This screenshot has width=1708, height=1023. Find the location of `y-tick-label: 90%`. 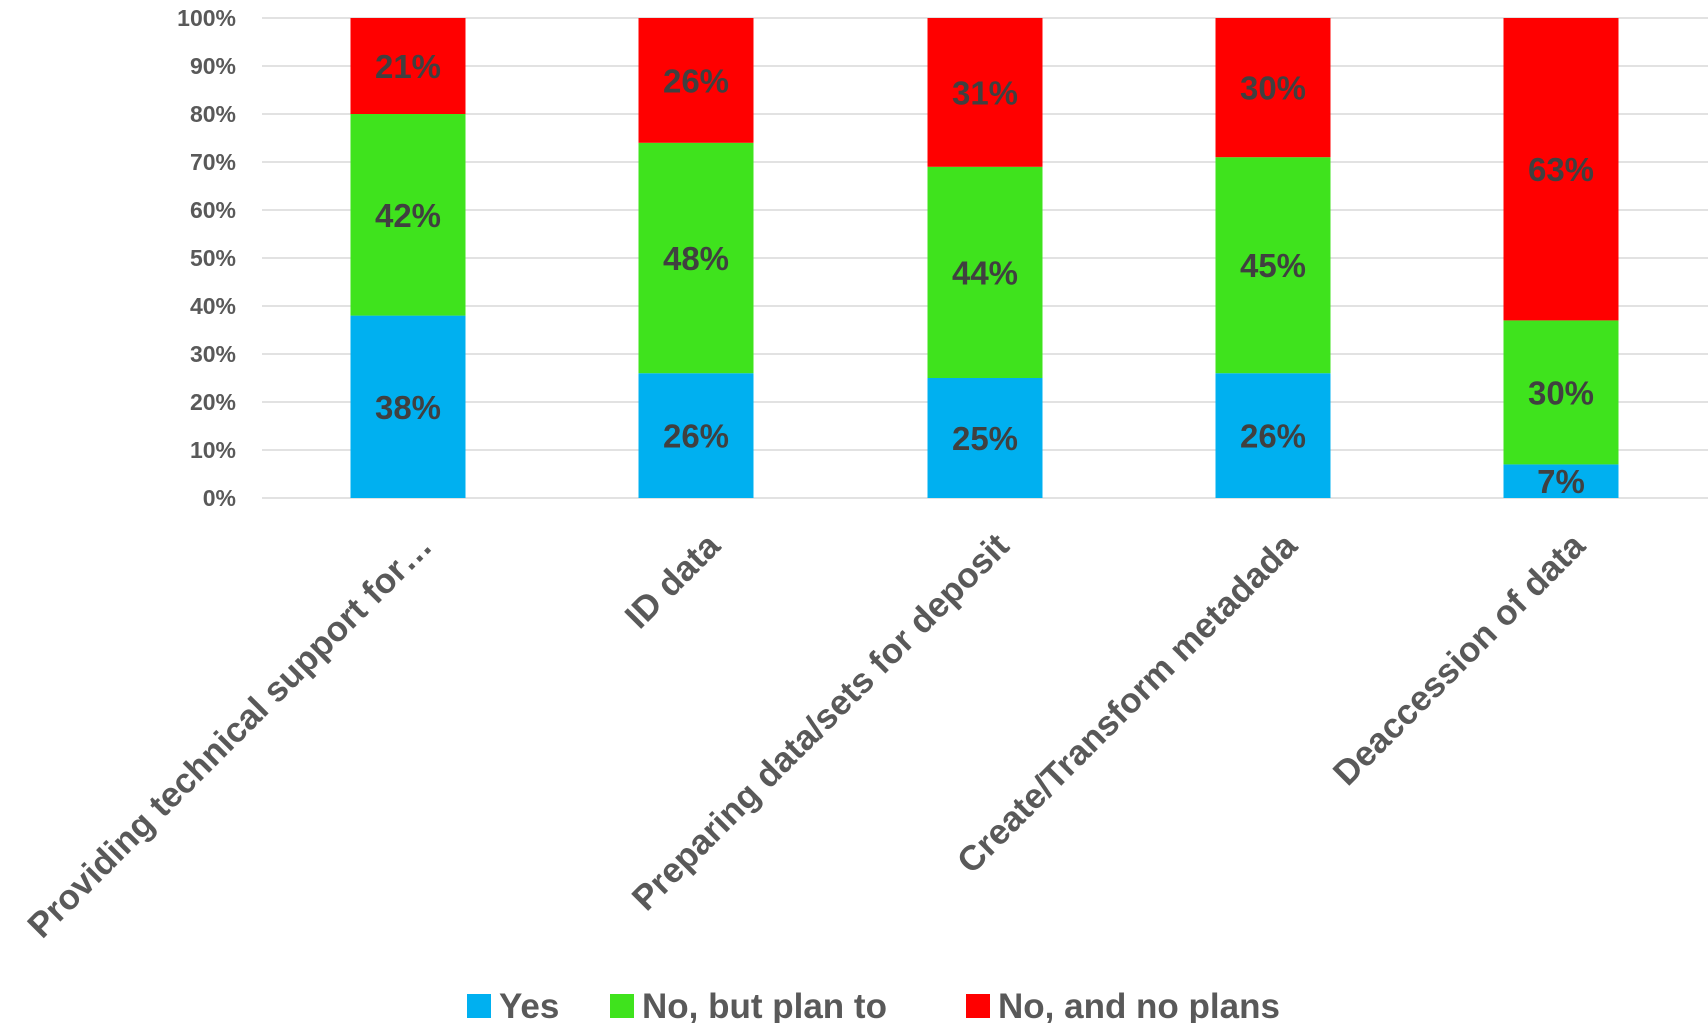

y-tick-label: 90% is located at coordinates (213, 66).